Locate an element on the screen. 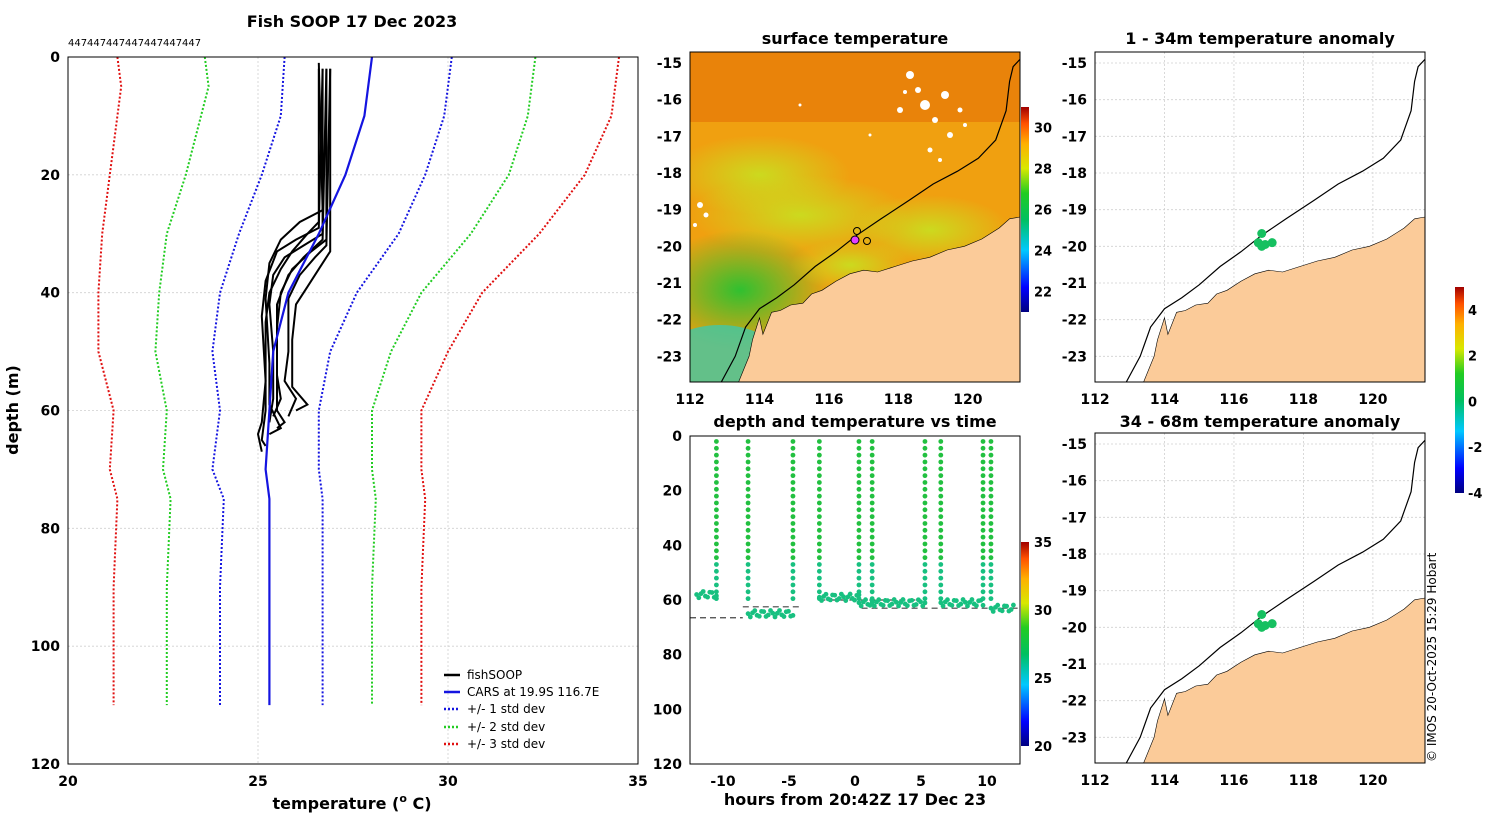 This screenshot has width=1500, height=824. profile-x-tick-label: 25 is located at coordinates (257, 782).